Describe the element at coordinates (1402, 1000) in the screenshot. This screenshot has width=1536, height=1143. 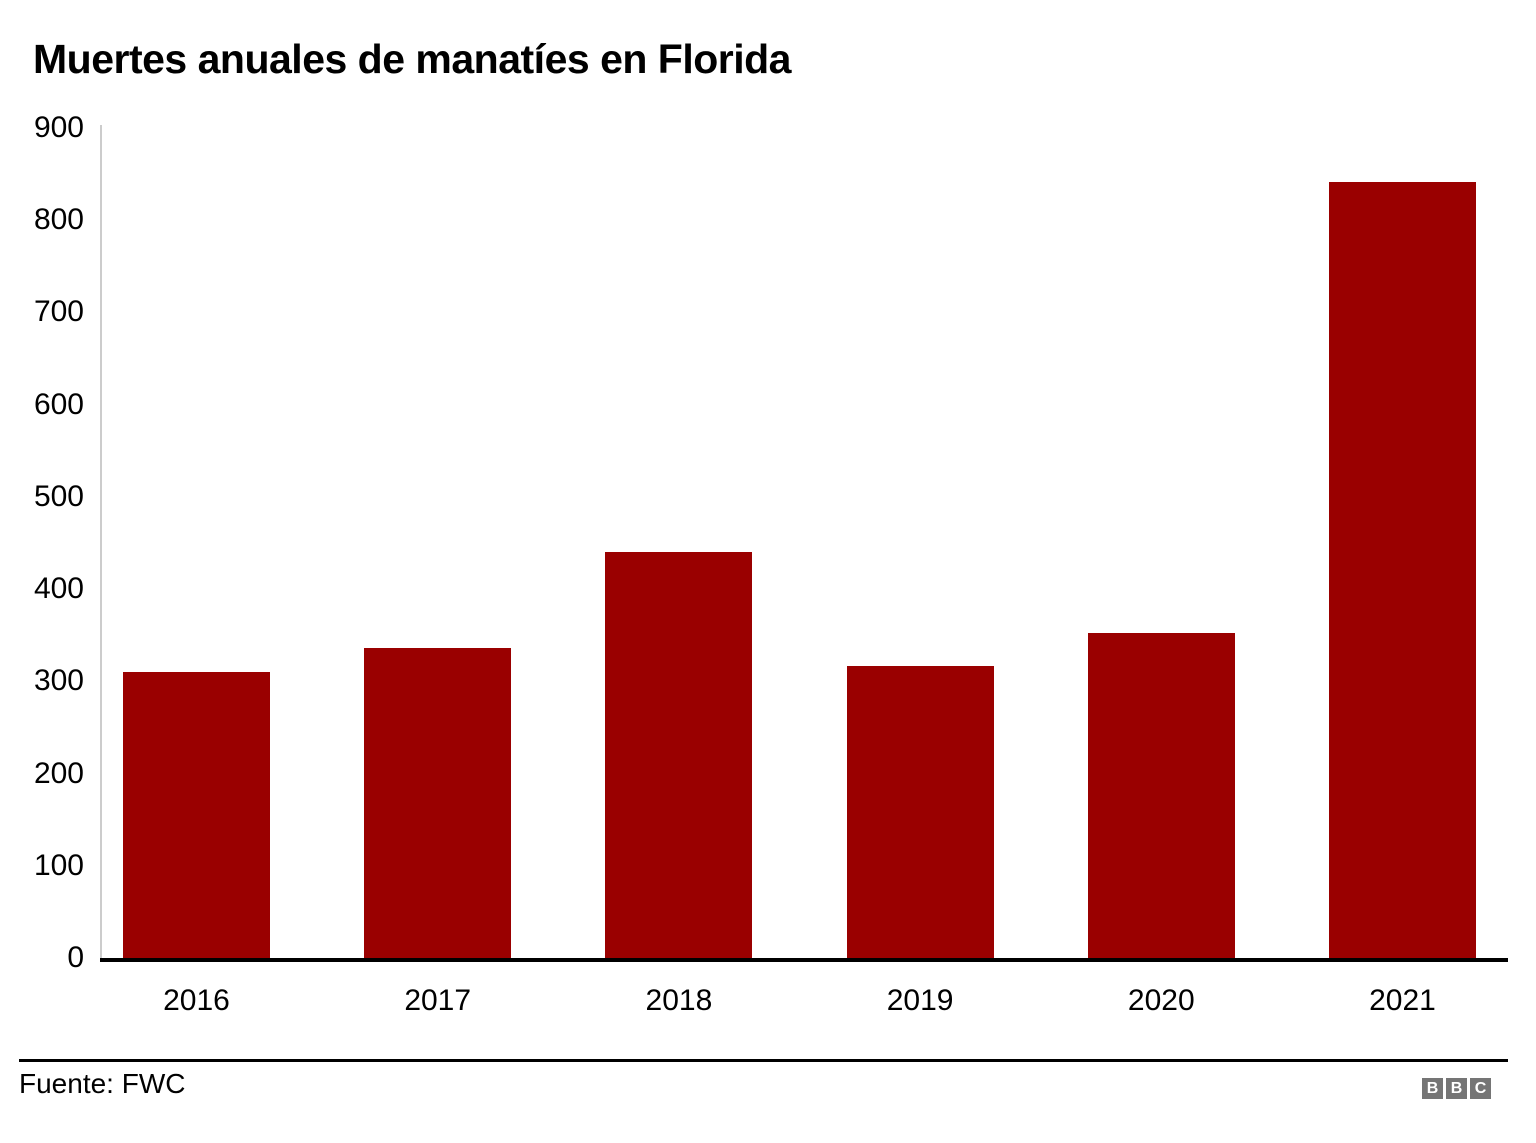
I see `x-tick-label-2021: 2021` at that location.